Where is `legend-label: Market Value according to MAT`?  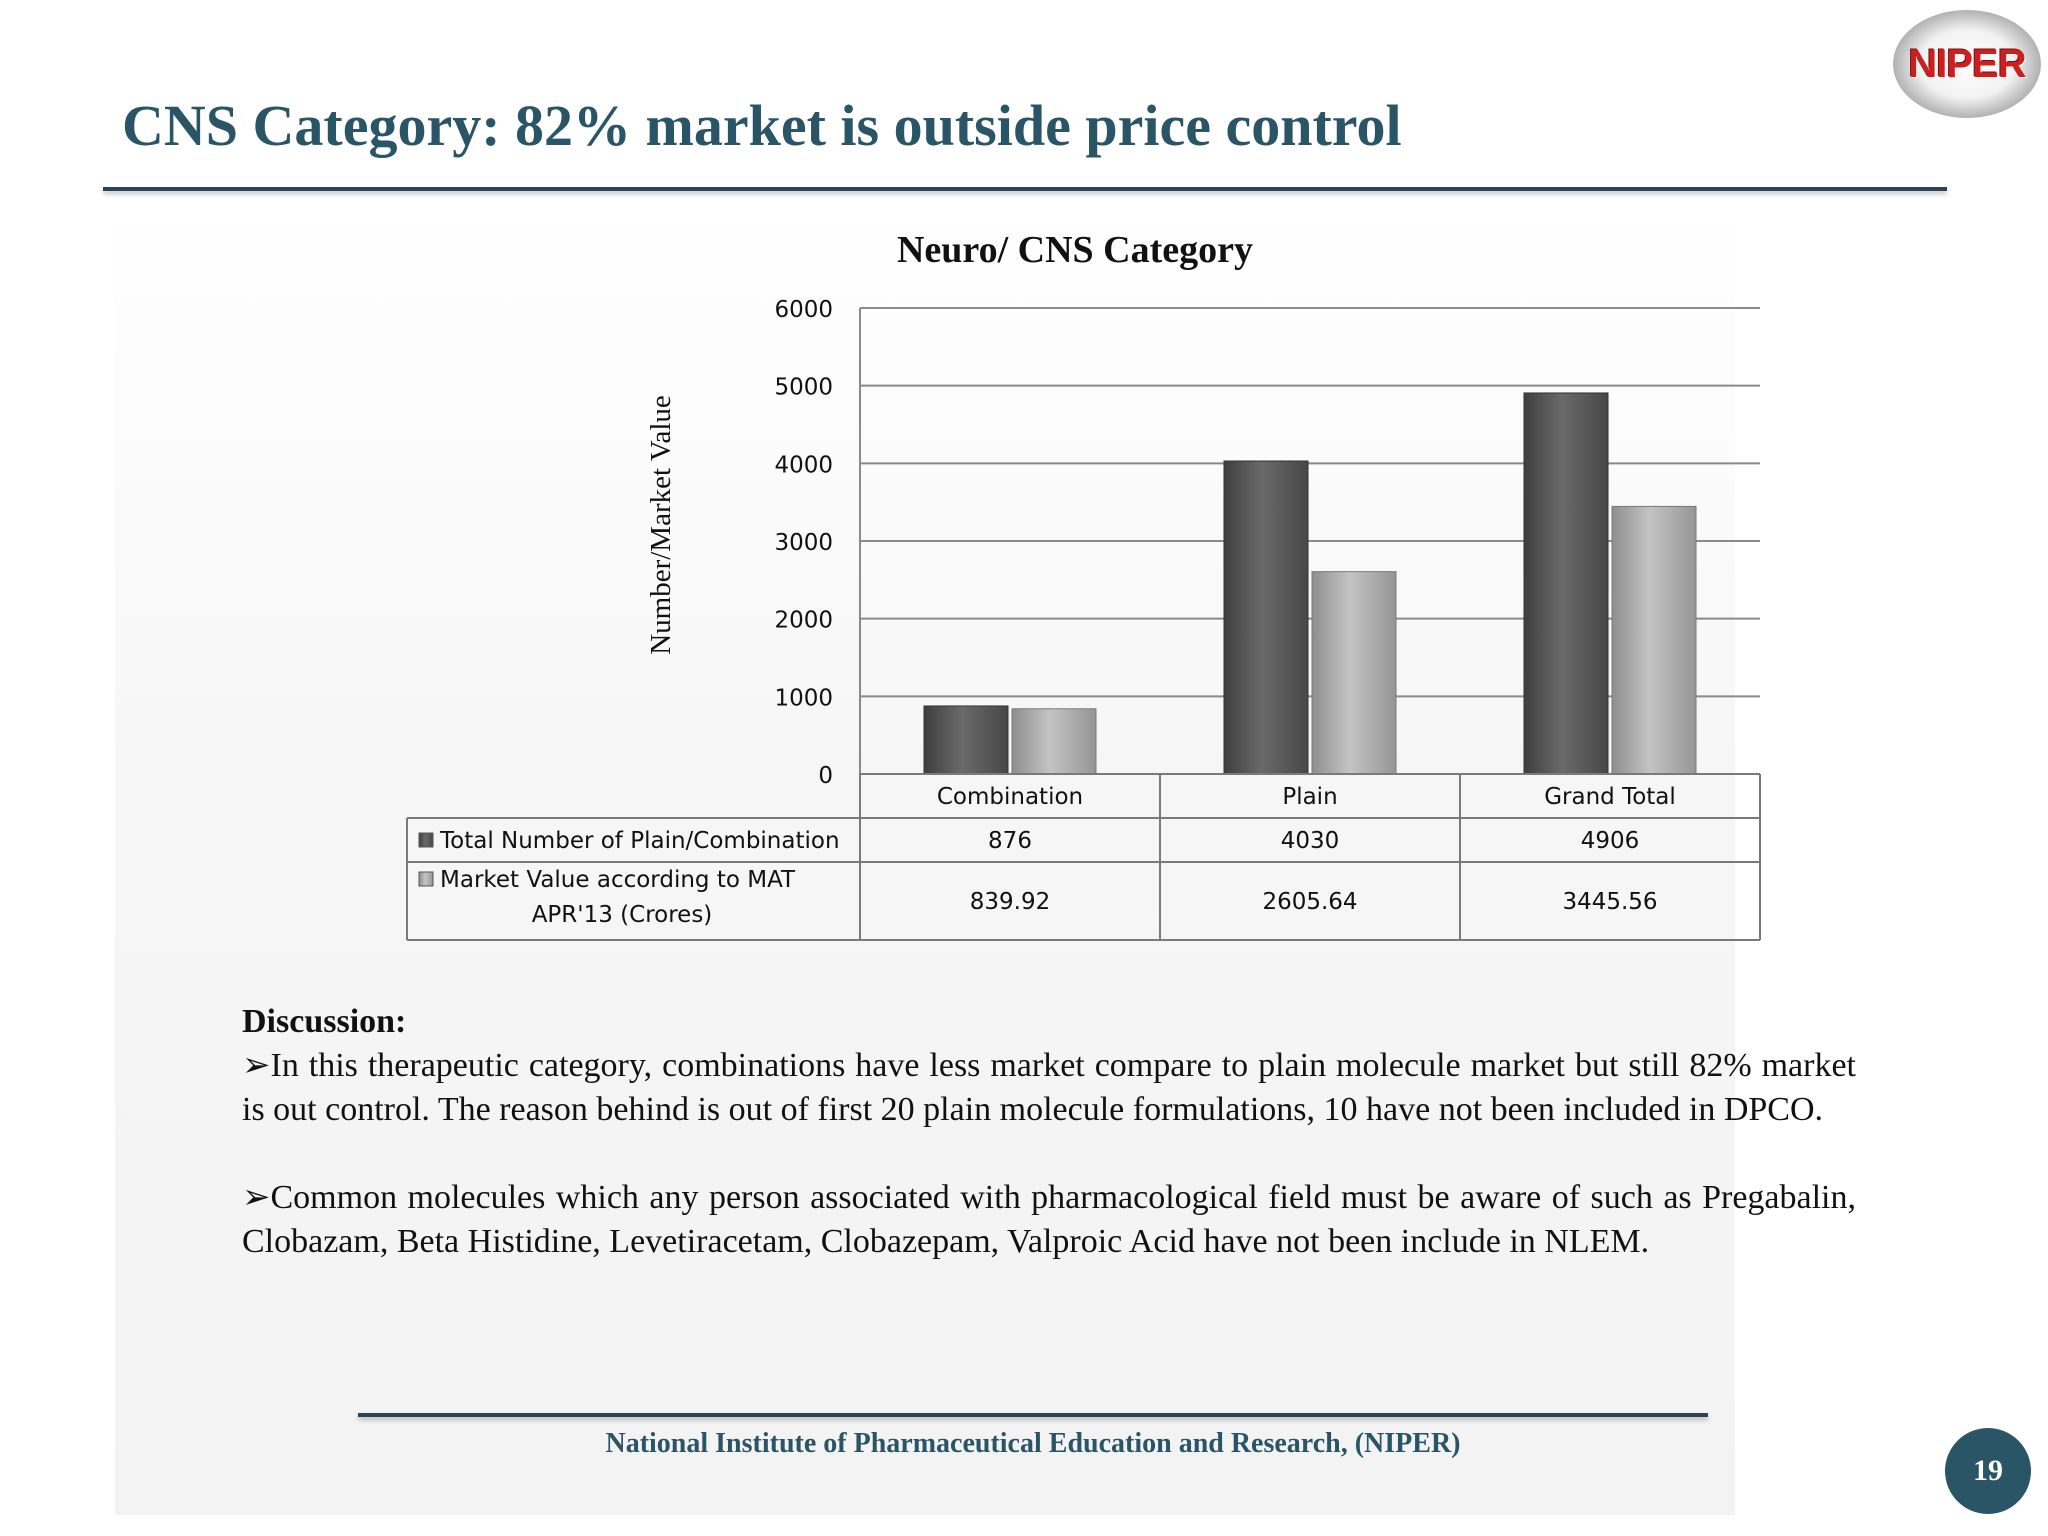
legend-label: Market Value according to MAT is located at coordinates (618, 880).